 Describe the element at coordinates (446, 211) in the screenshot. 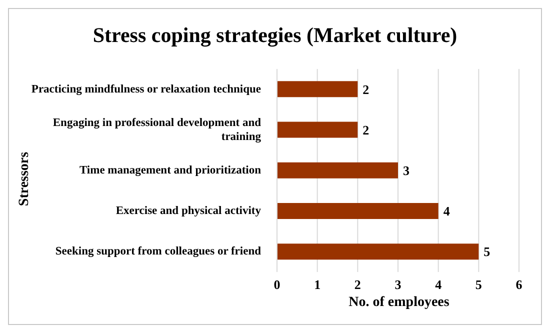

I see `data-label: 4` at that location.